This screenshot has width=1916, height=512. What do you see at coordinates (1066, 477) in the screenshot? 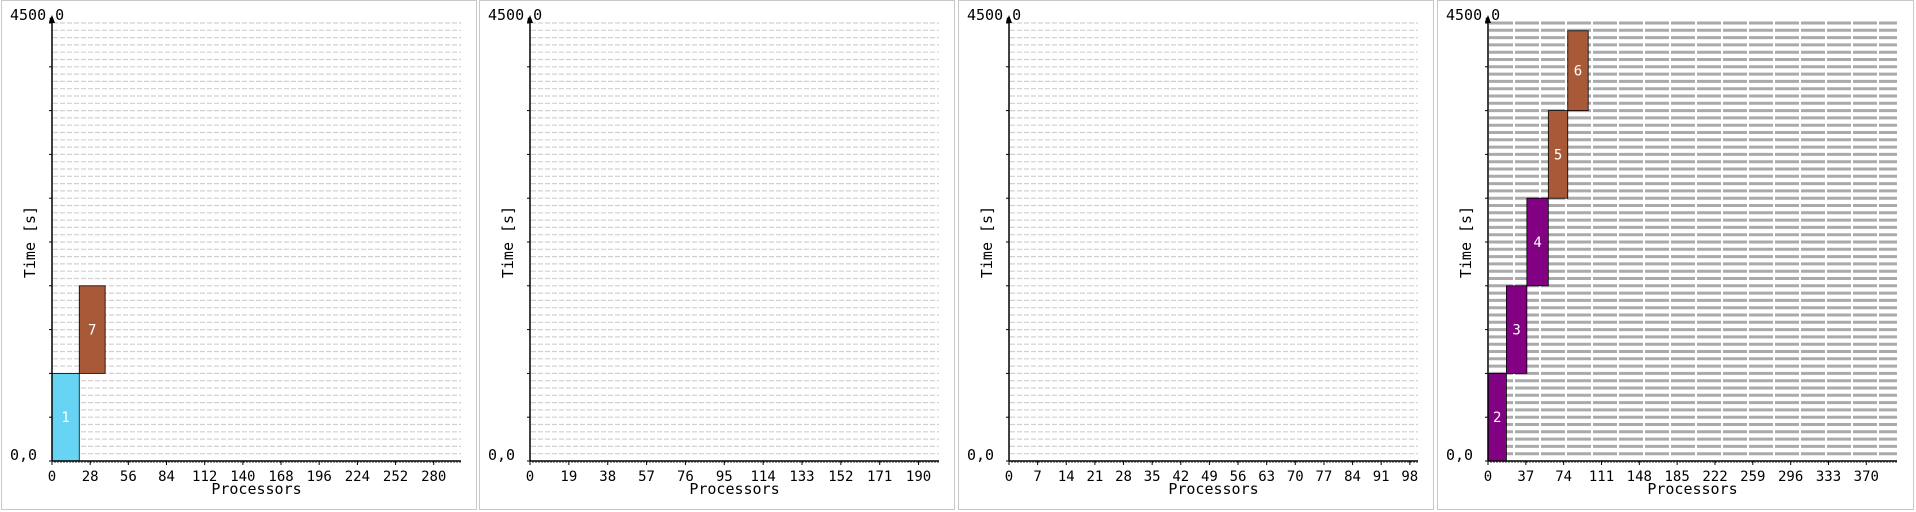
I see `x-tick-label: 14` at bounding box center [1066, 477].